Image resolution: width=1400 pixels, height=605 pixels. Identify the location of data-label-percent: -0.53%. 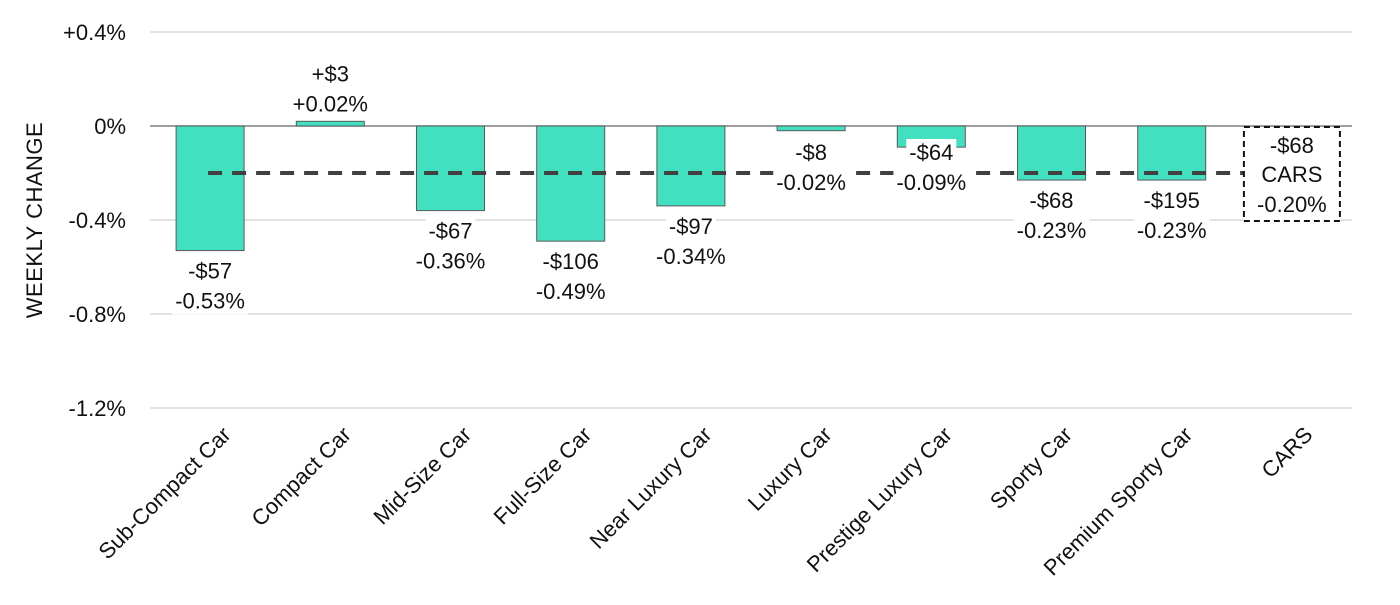
(210, 301).